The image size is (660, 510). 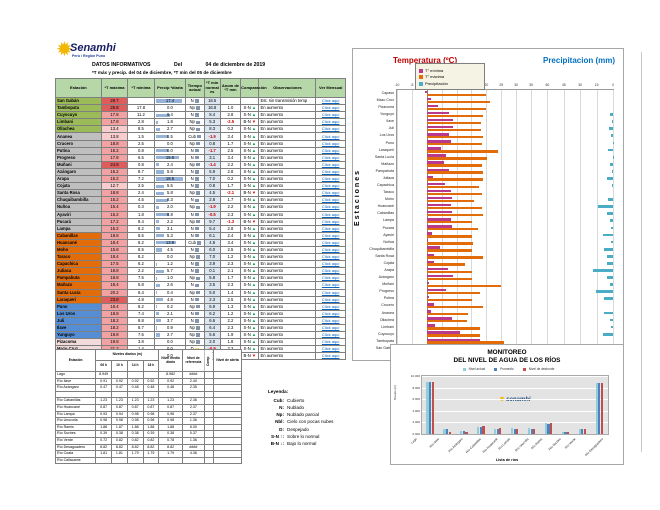 What do you see at coordinates (212, 101) in the screenshot?
I see `tmin-normal-value: 18.5` at bounding box center [212, 101].